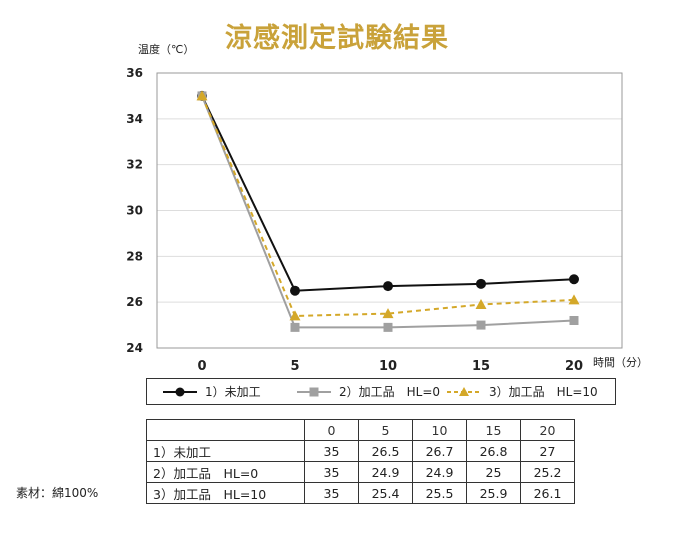  What do you see at coordinates (57, 493) in the screenshot?
I see `material-note: 素材：綿100%` at bounding box center [57, 493].